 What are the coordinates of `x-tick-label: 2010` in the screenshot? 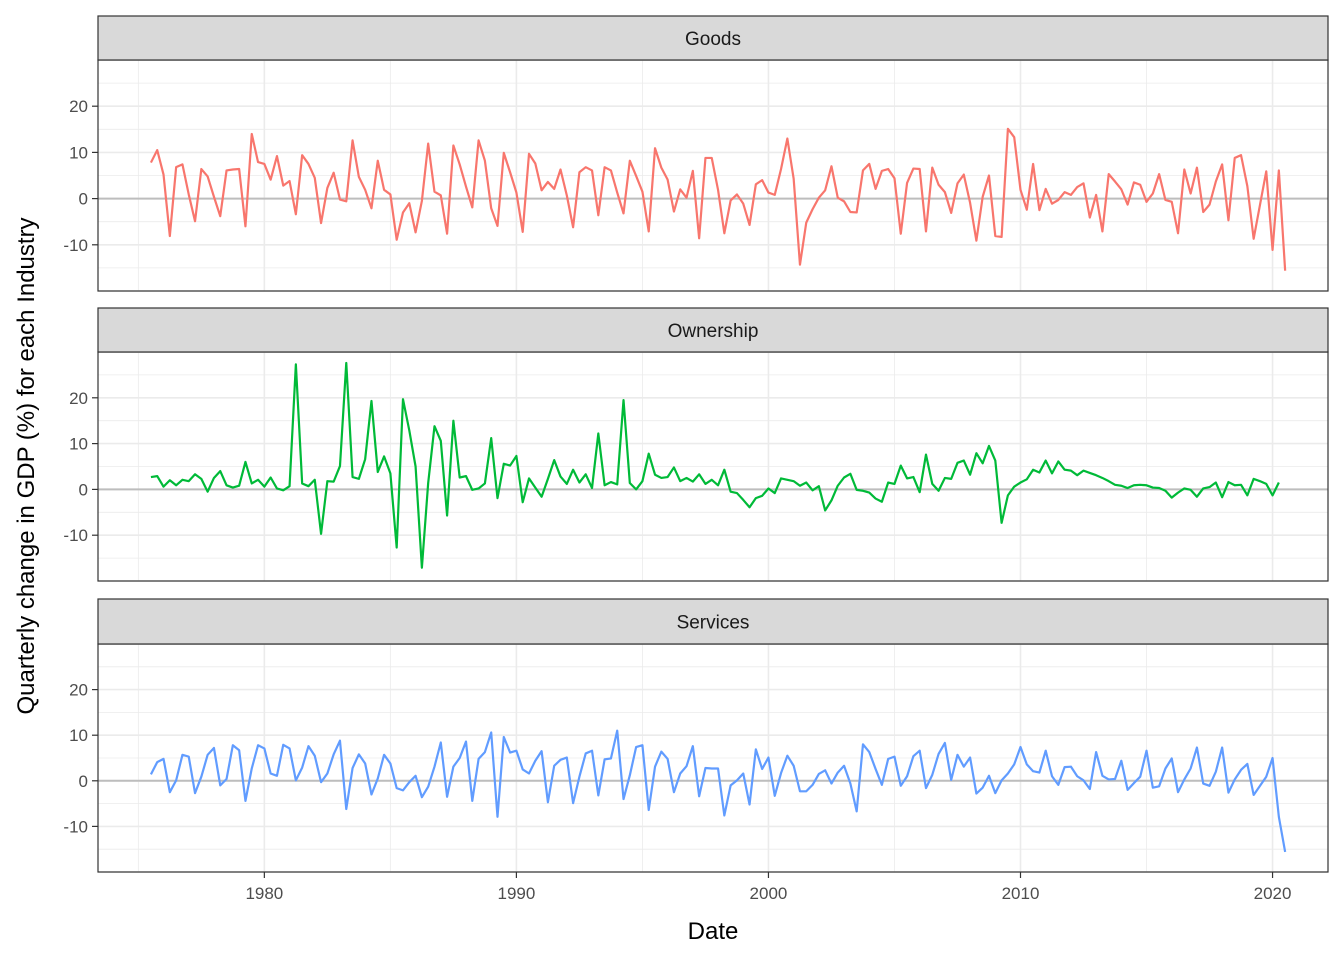 It's located at (1021, 893).